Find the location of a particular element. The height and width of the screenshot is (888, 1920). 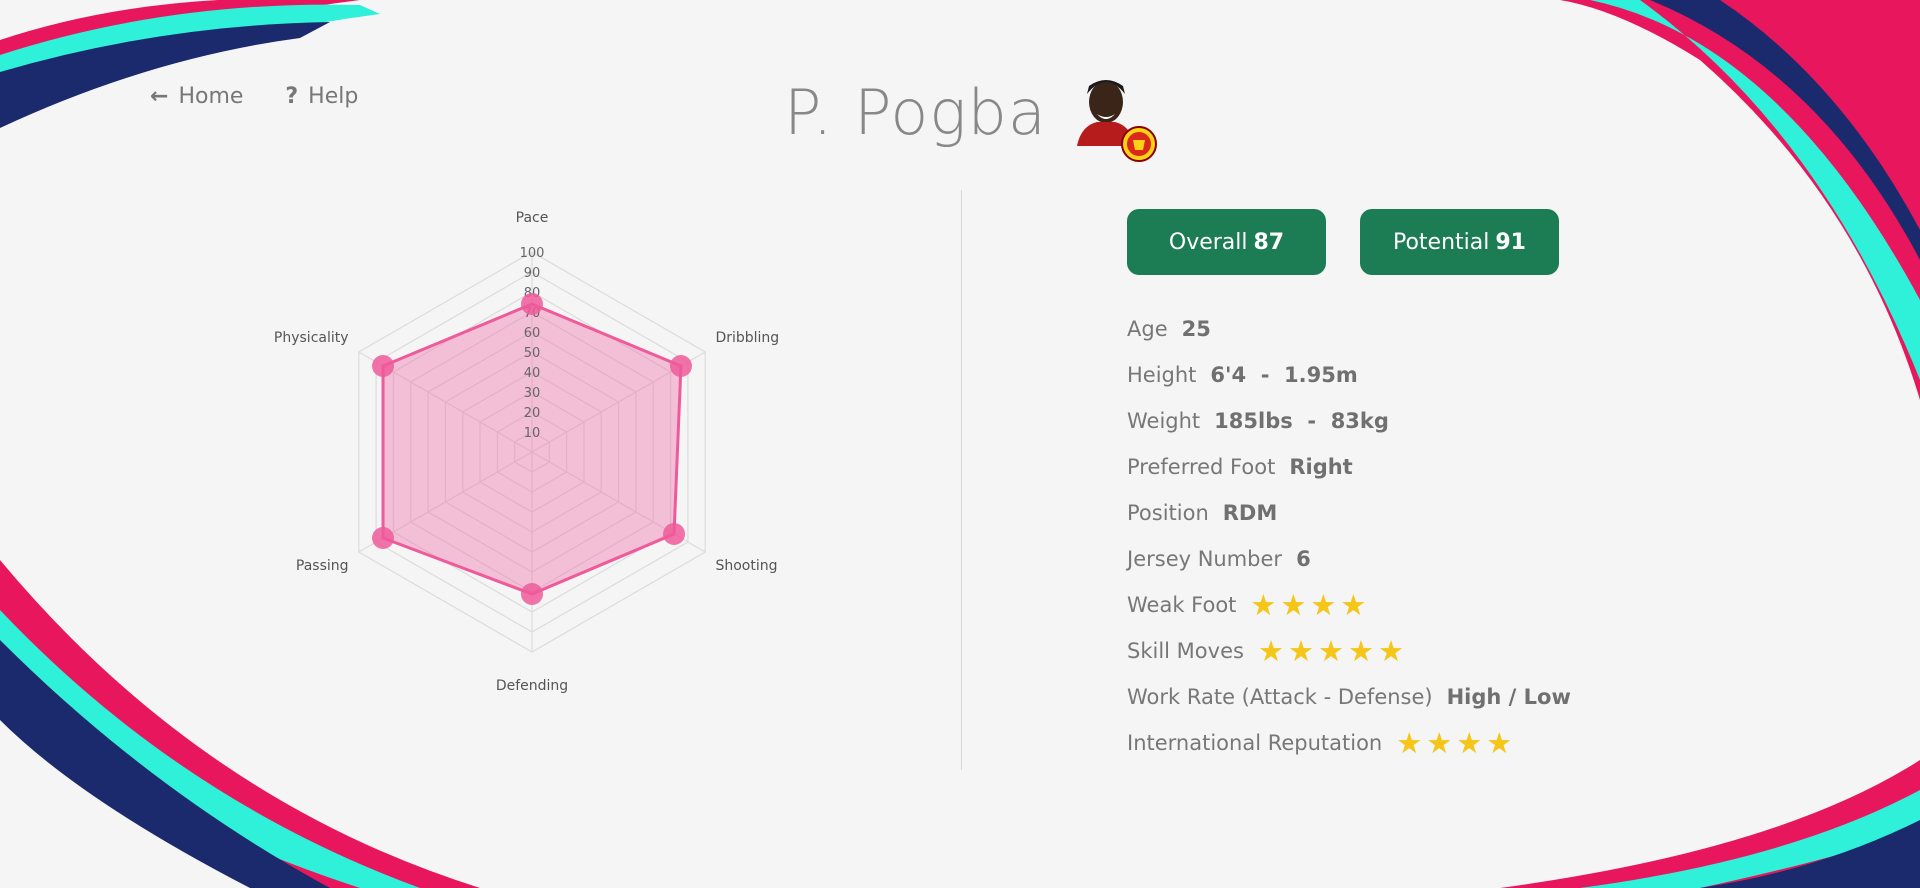

help-link: ? Help is located at coordinates (321, 96).